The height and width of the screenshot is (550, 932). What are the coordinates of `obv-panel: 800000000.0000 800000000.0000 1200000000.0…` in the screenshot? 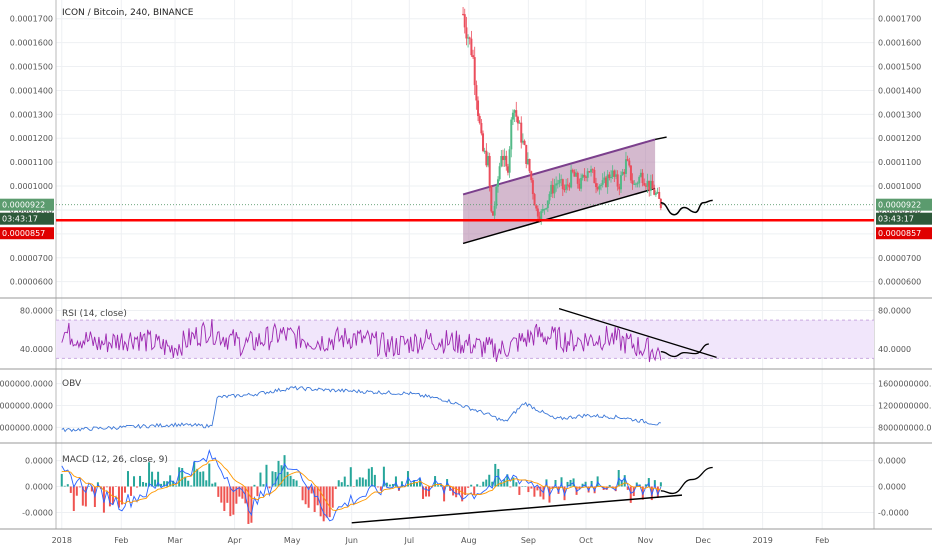 It's located at (466, 406).